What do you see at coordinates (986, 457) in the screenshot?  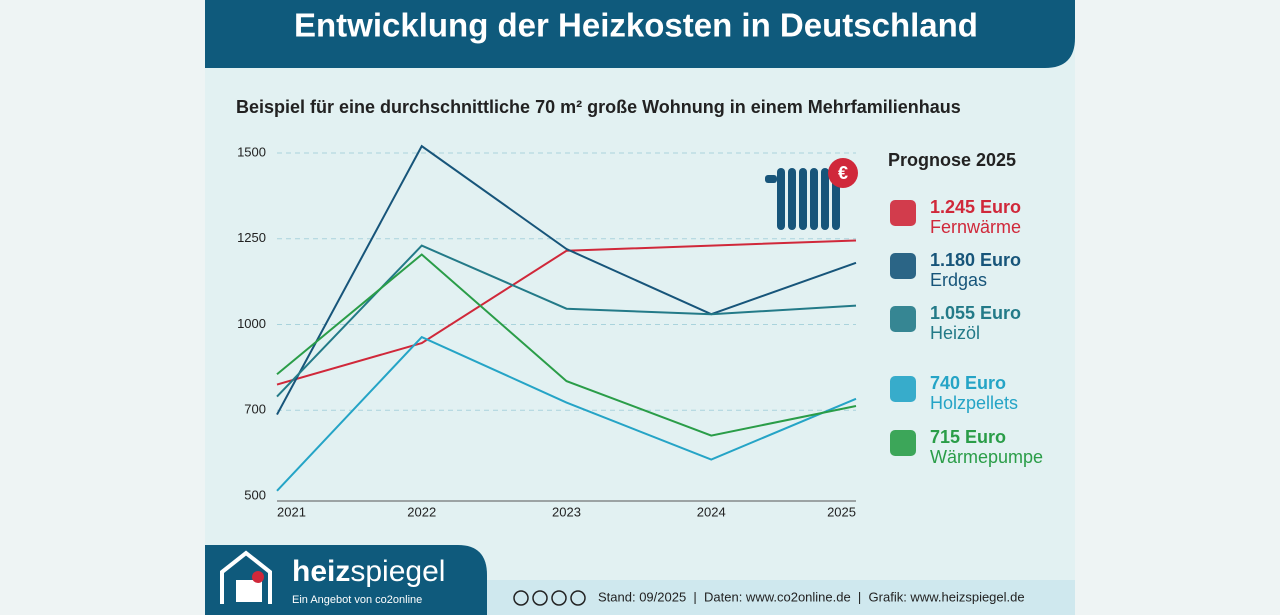 I see `legend-name: Wärmepumpe` at bounding box center [986, 457].